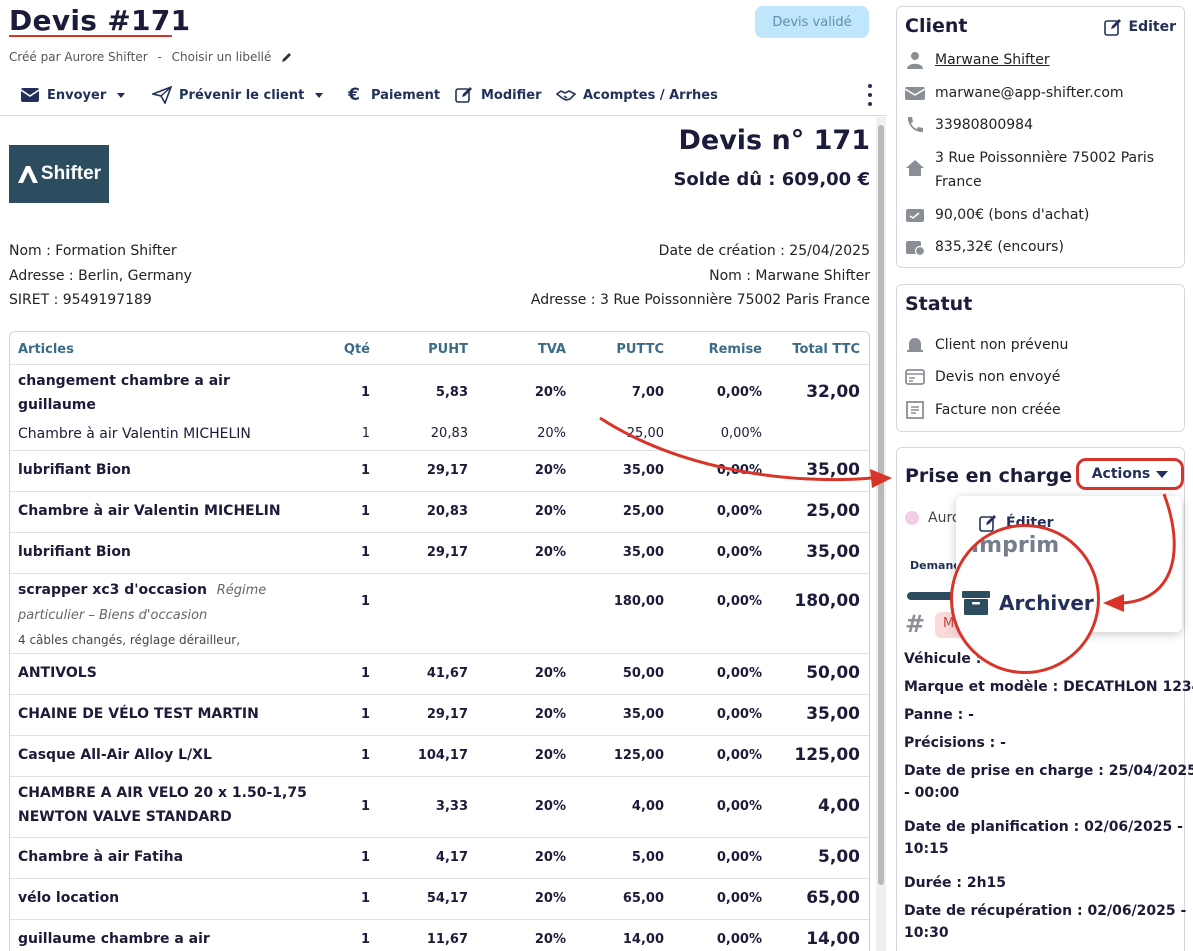 The width and height of the screenshot is (1193, 951). I want to click on menu-item-archive: Archiver, so click(1027, 603).